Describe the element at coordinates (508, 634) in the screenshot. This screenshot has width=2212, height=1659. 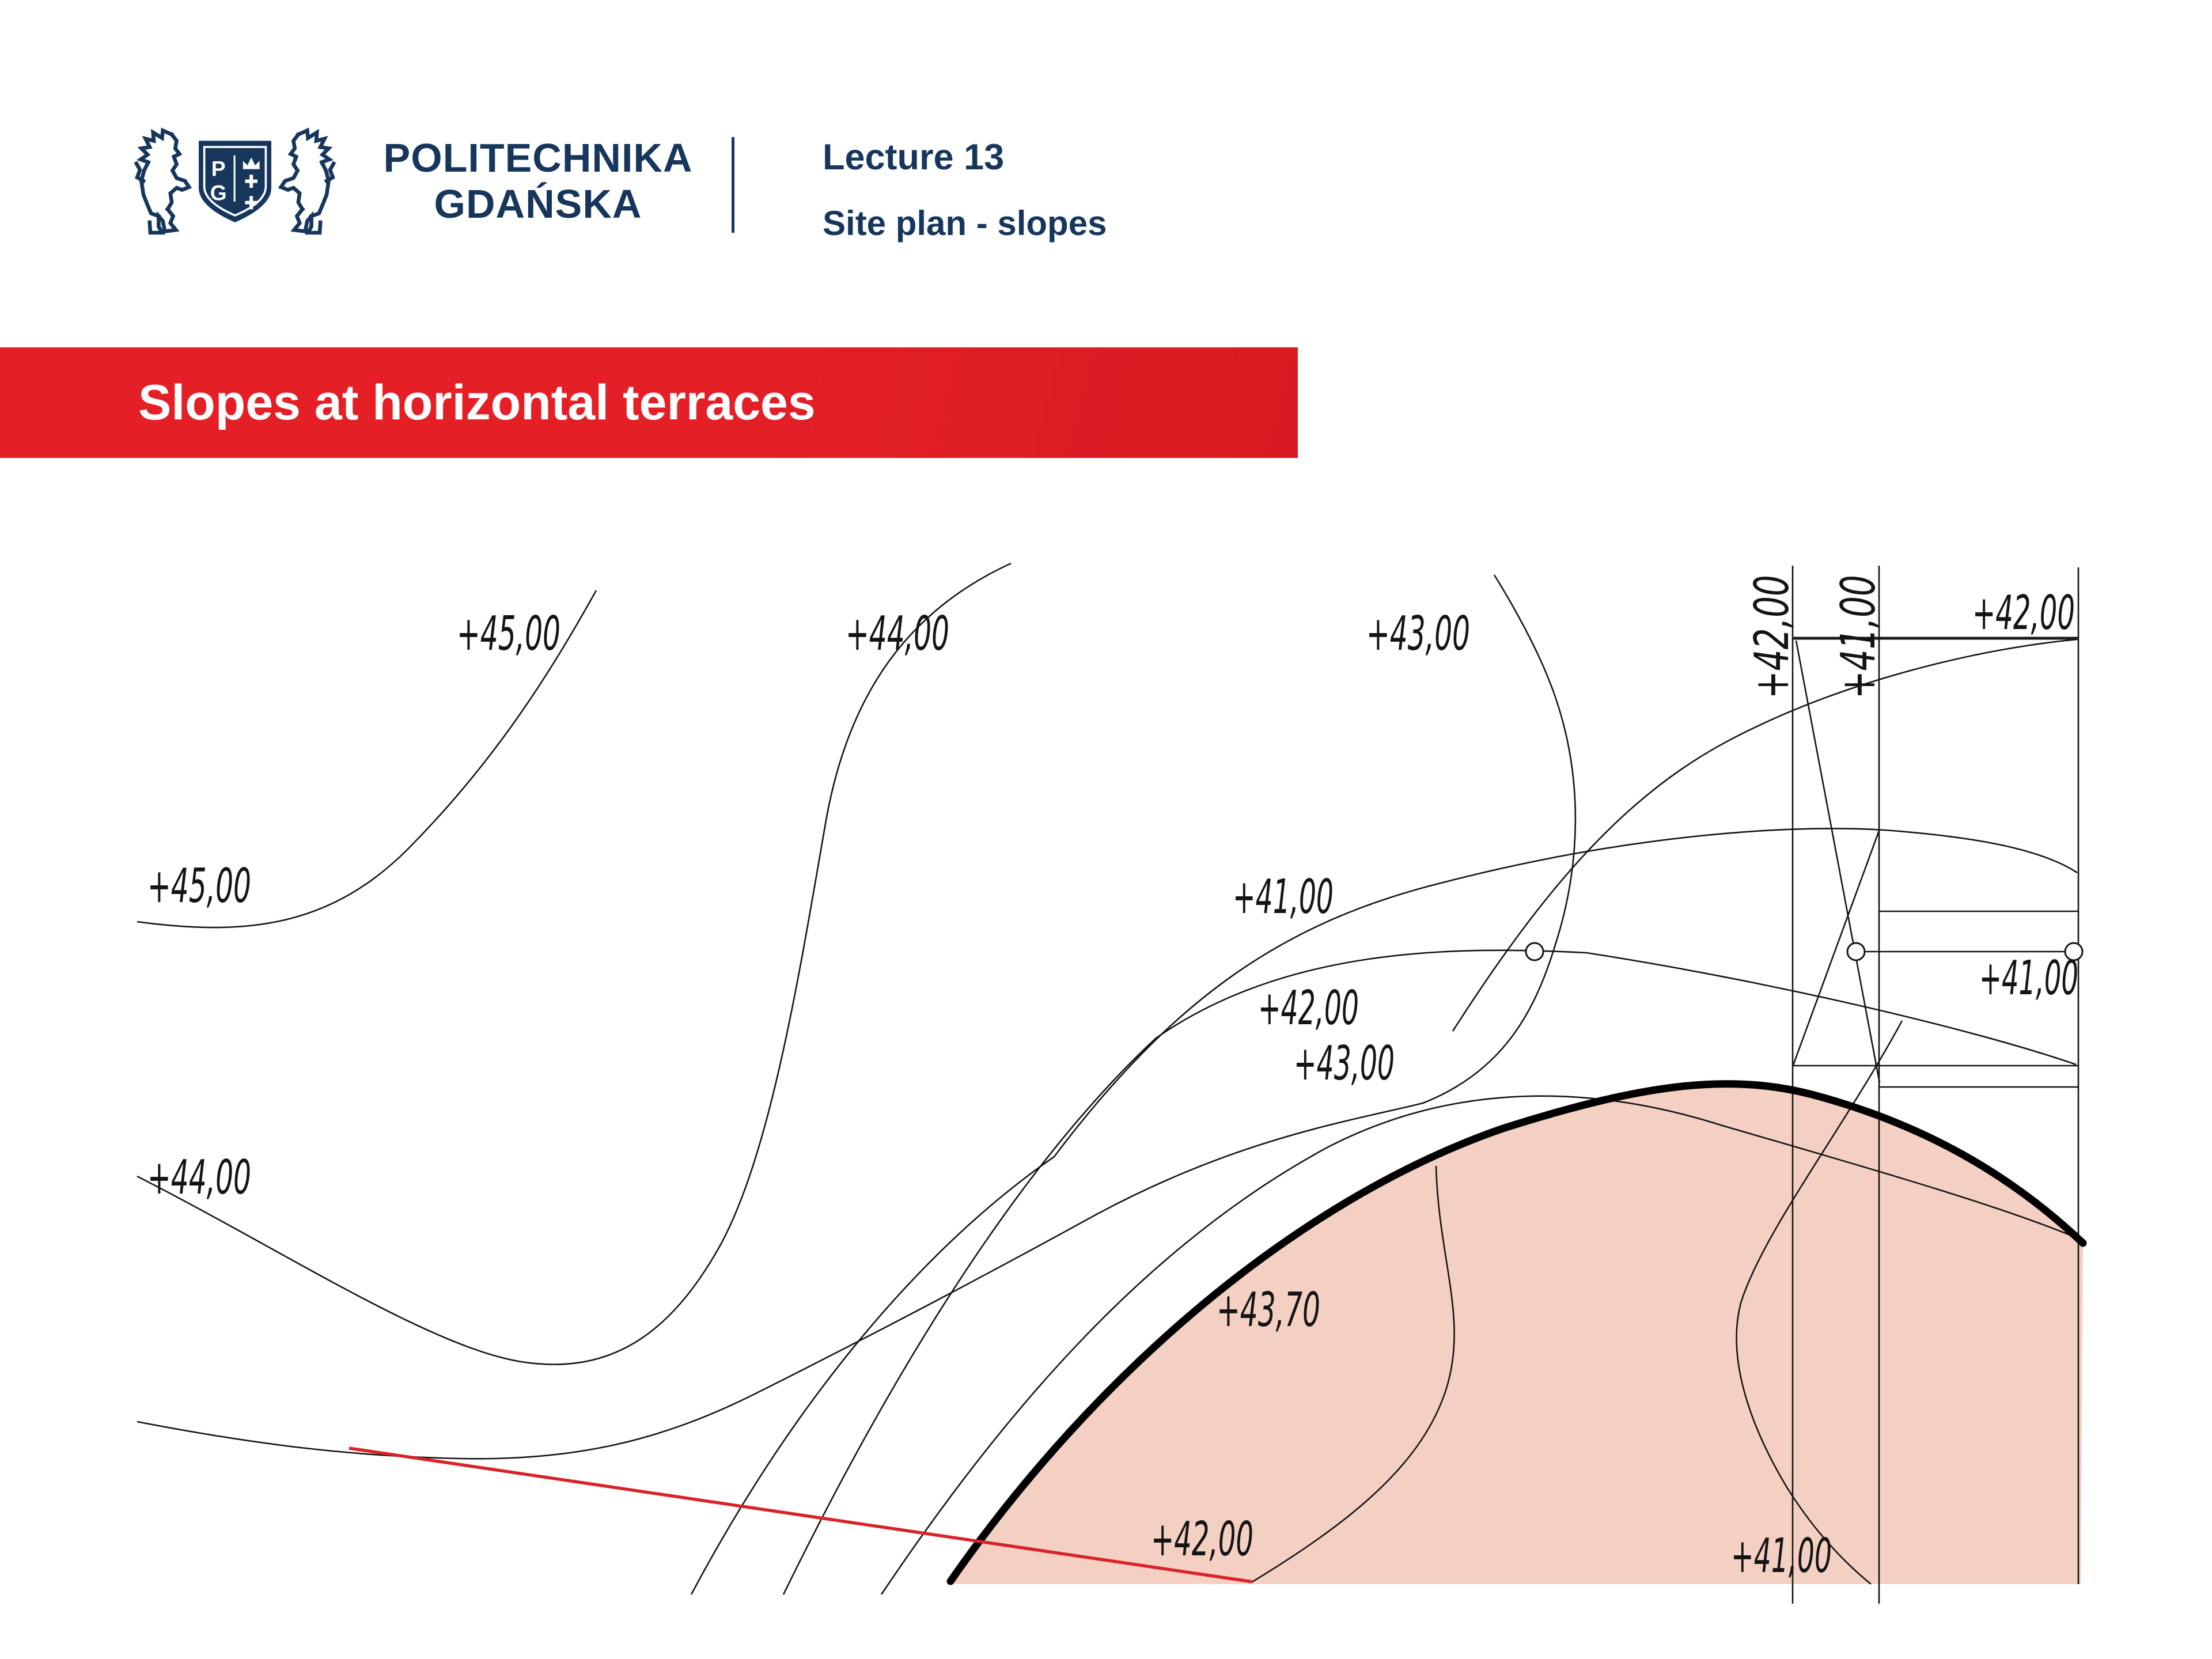
I see `elevation-label-top-45: +45,00` at that location.